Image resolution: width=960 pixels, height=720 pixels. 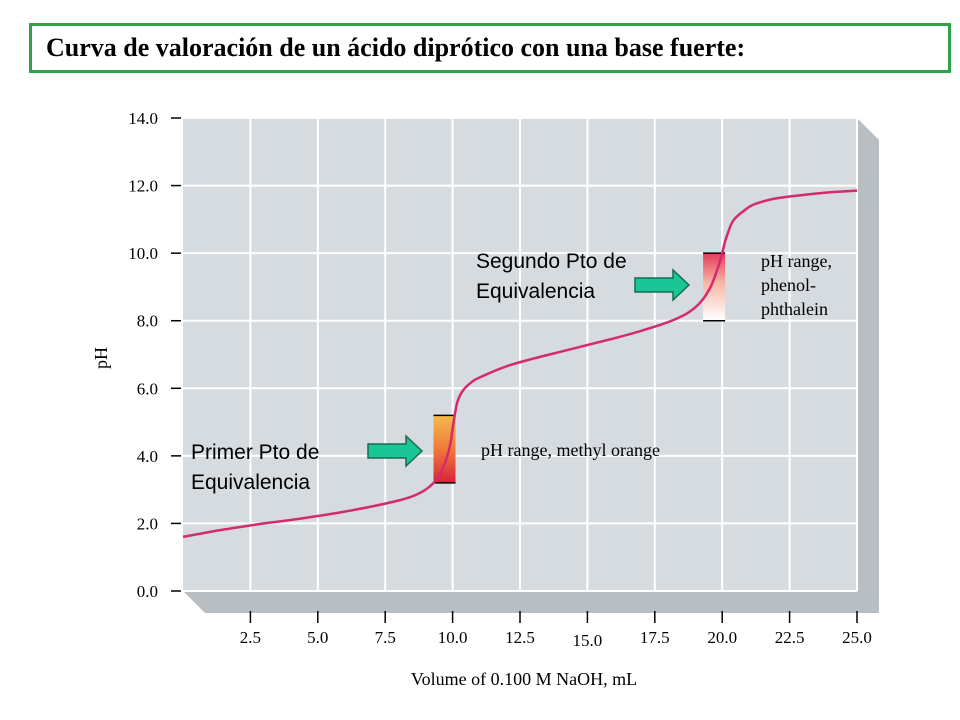 I want to click on y-tick-label: 4.0, so click(x=147, y=456).